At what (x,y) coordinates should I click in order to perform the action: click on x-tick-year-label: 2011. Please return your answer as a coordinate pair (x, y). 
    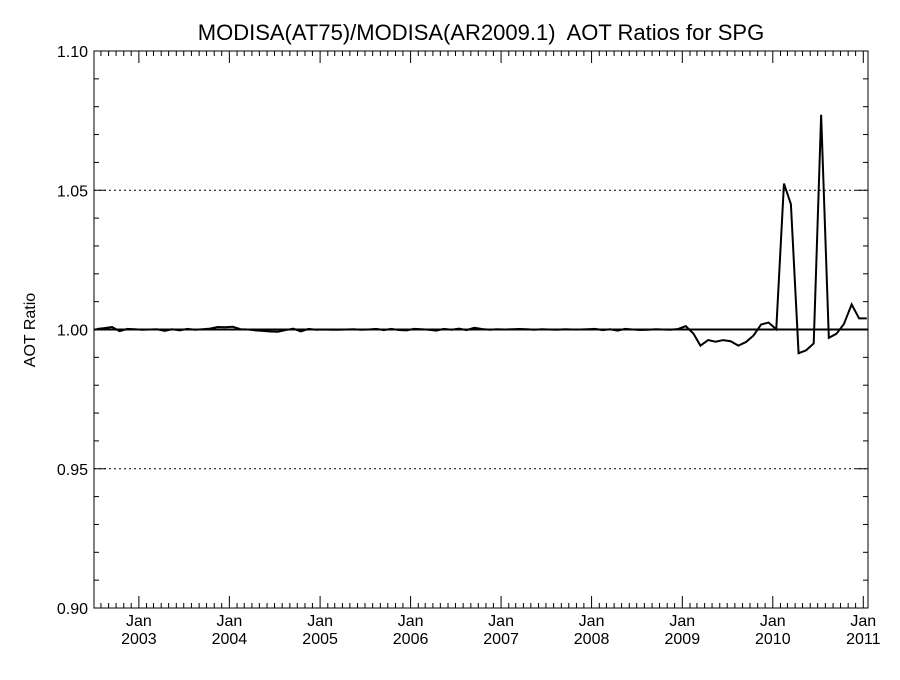
    Looking at the image, I should click on (863, 639).